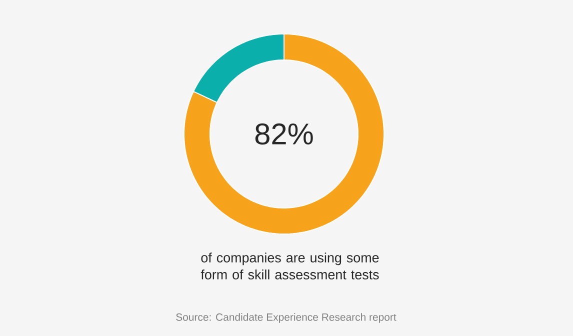 The height and width of the screenshot is (336, 573). What do you see at coordinates (286, 318) in the screenshot?
I see `source-note: Source: Candidate Experience Research report` at bounding box center [286, 318].